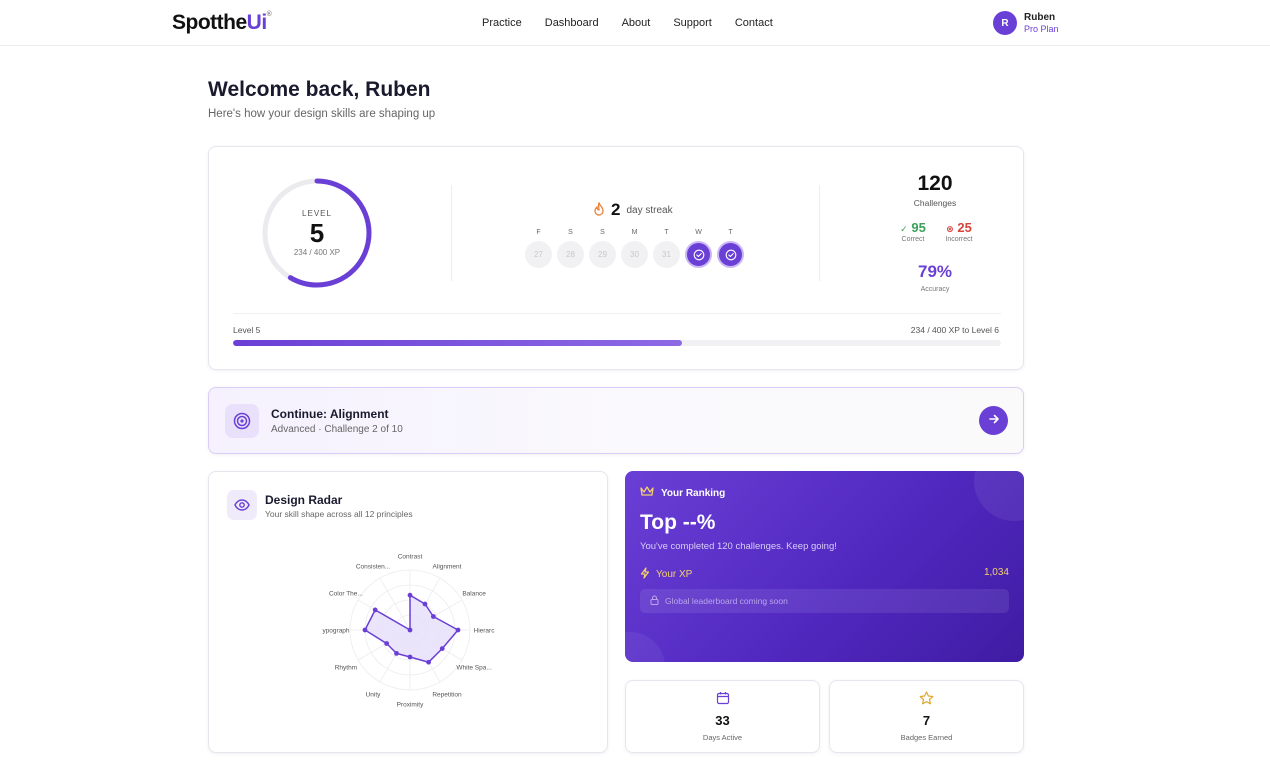 The width and height of the screenshot is (1270, 760). I want to click on radar-axis-label: ypograph, so click(335, 631).